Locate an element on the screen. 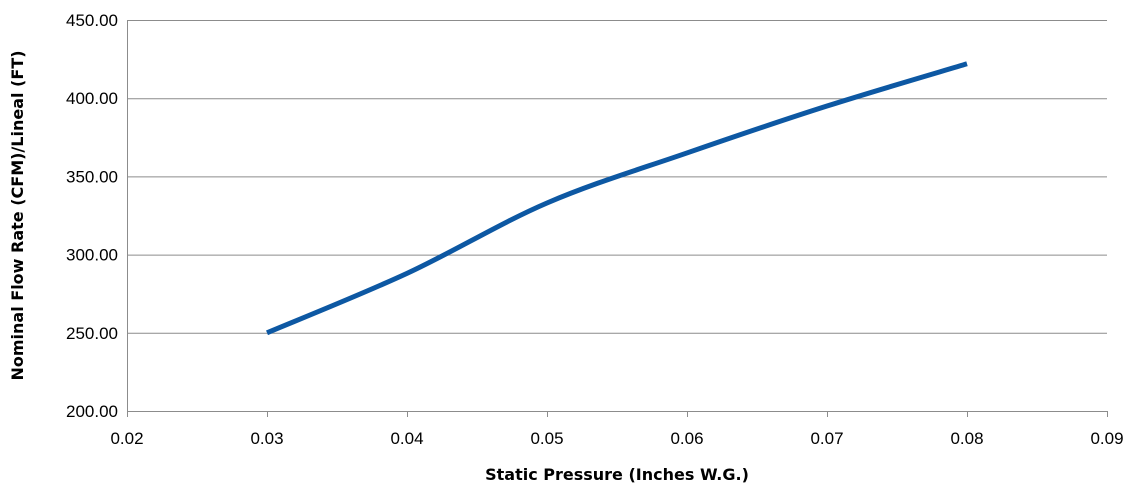 This screenshot has height=491, width=1126. x-tick-label: 0.07 is located at coordinates (826, 438).